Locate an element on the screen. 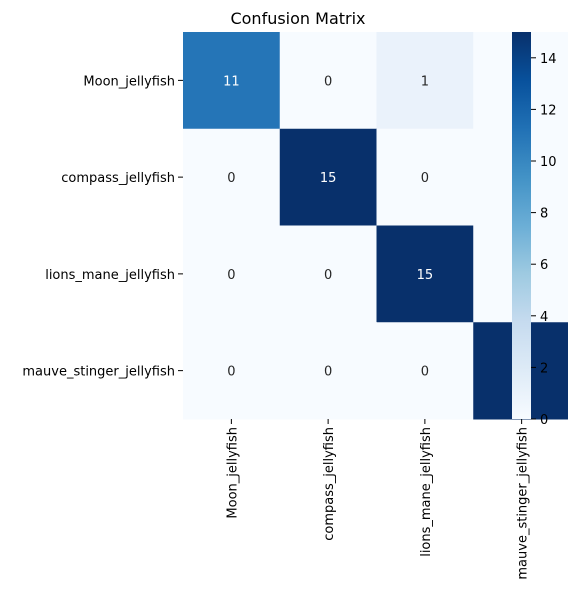 The image size is (568, 600). cell-value-label: 11 is located at coordinates (231, 81).